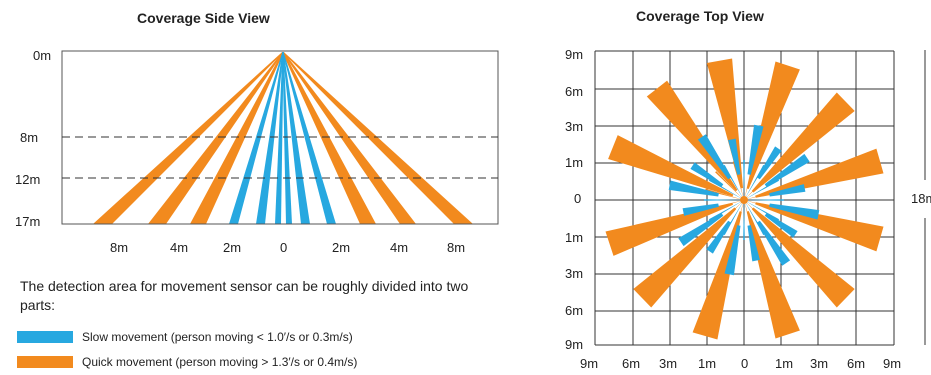  I want to click on top-x-label-1m-right: 1m, so click(784, 363).